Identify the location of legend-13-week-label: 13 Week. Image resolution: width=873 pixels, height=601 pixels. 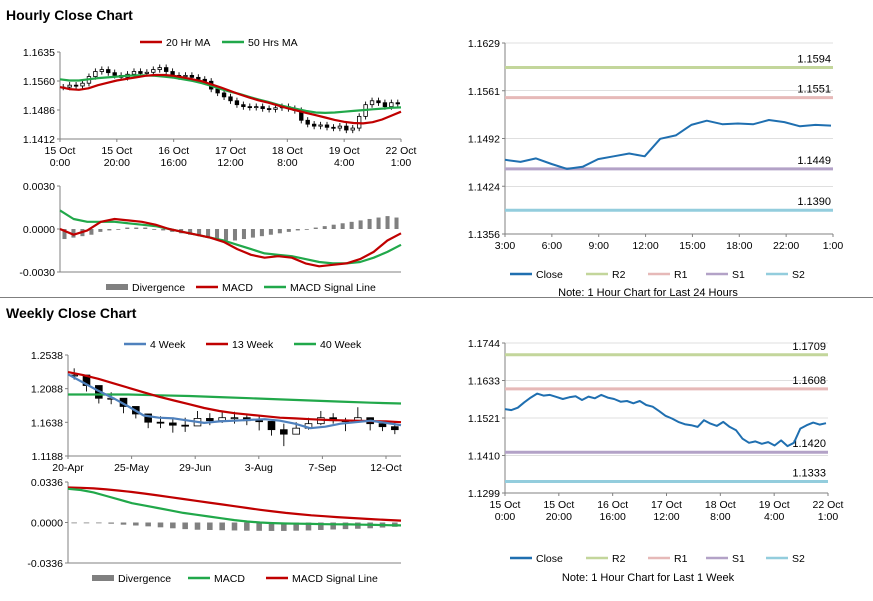
(253, 345).